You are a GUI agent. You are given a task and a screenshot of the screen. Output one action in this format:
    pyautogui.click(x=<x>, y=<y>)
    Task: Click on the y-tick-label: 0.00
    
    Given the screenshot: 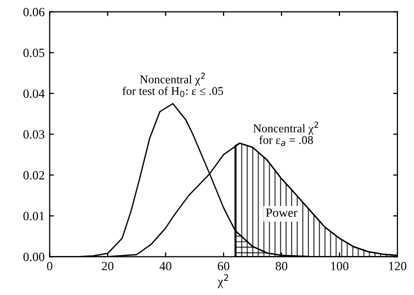 What is the action you would take?
    pyautogui.click(x=33, y=257)
    